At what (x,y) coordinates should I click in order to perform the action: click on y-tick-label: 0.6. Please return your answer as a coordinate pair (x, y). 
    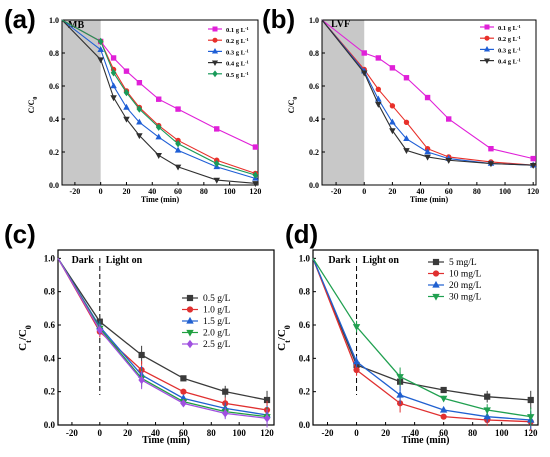
    Looking at the image, I should click on (305, 325).